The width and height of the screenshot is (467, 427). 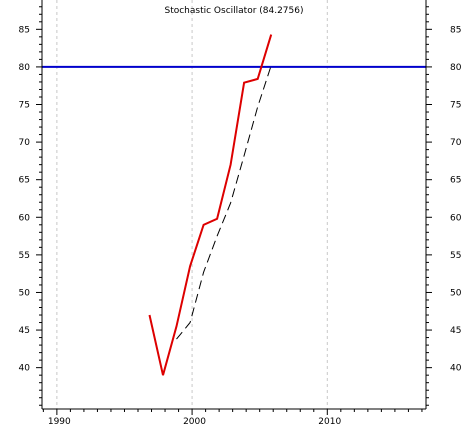 What do you see at coordinates (194, 422) in the screenshot?
I see `x-tick-label-2000: 2000` at bounding box center [194, 422].